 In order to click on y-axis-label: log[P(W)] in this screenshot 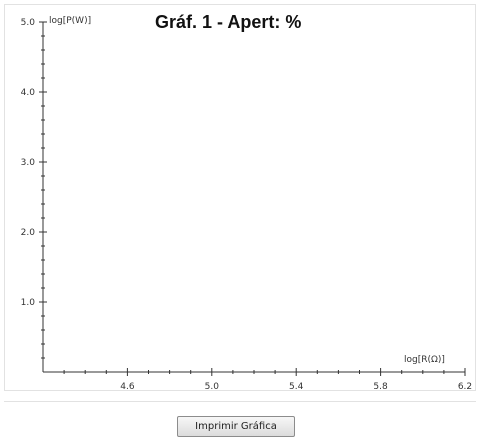, I will do `click(70, 21)`.